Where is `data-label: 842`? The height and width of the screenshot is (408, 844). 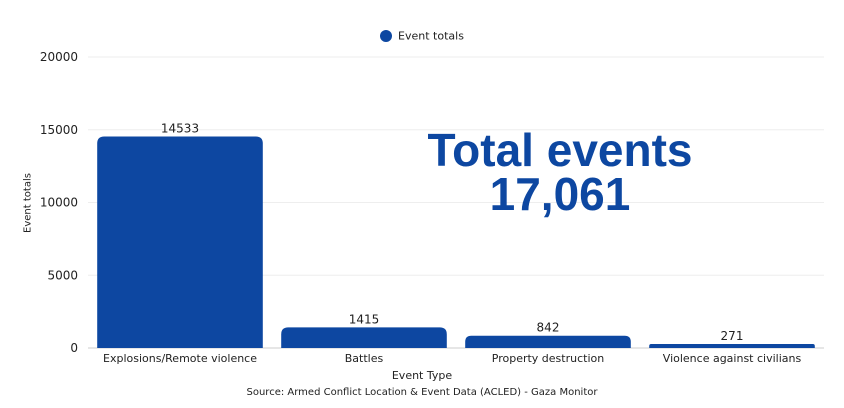 data-label: 842 is located at coordinates (548, 328).